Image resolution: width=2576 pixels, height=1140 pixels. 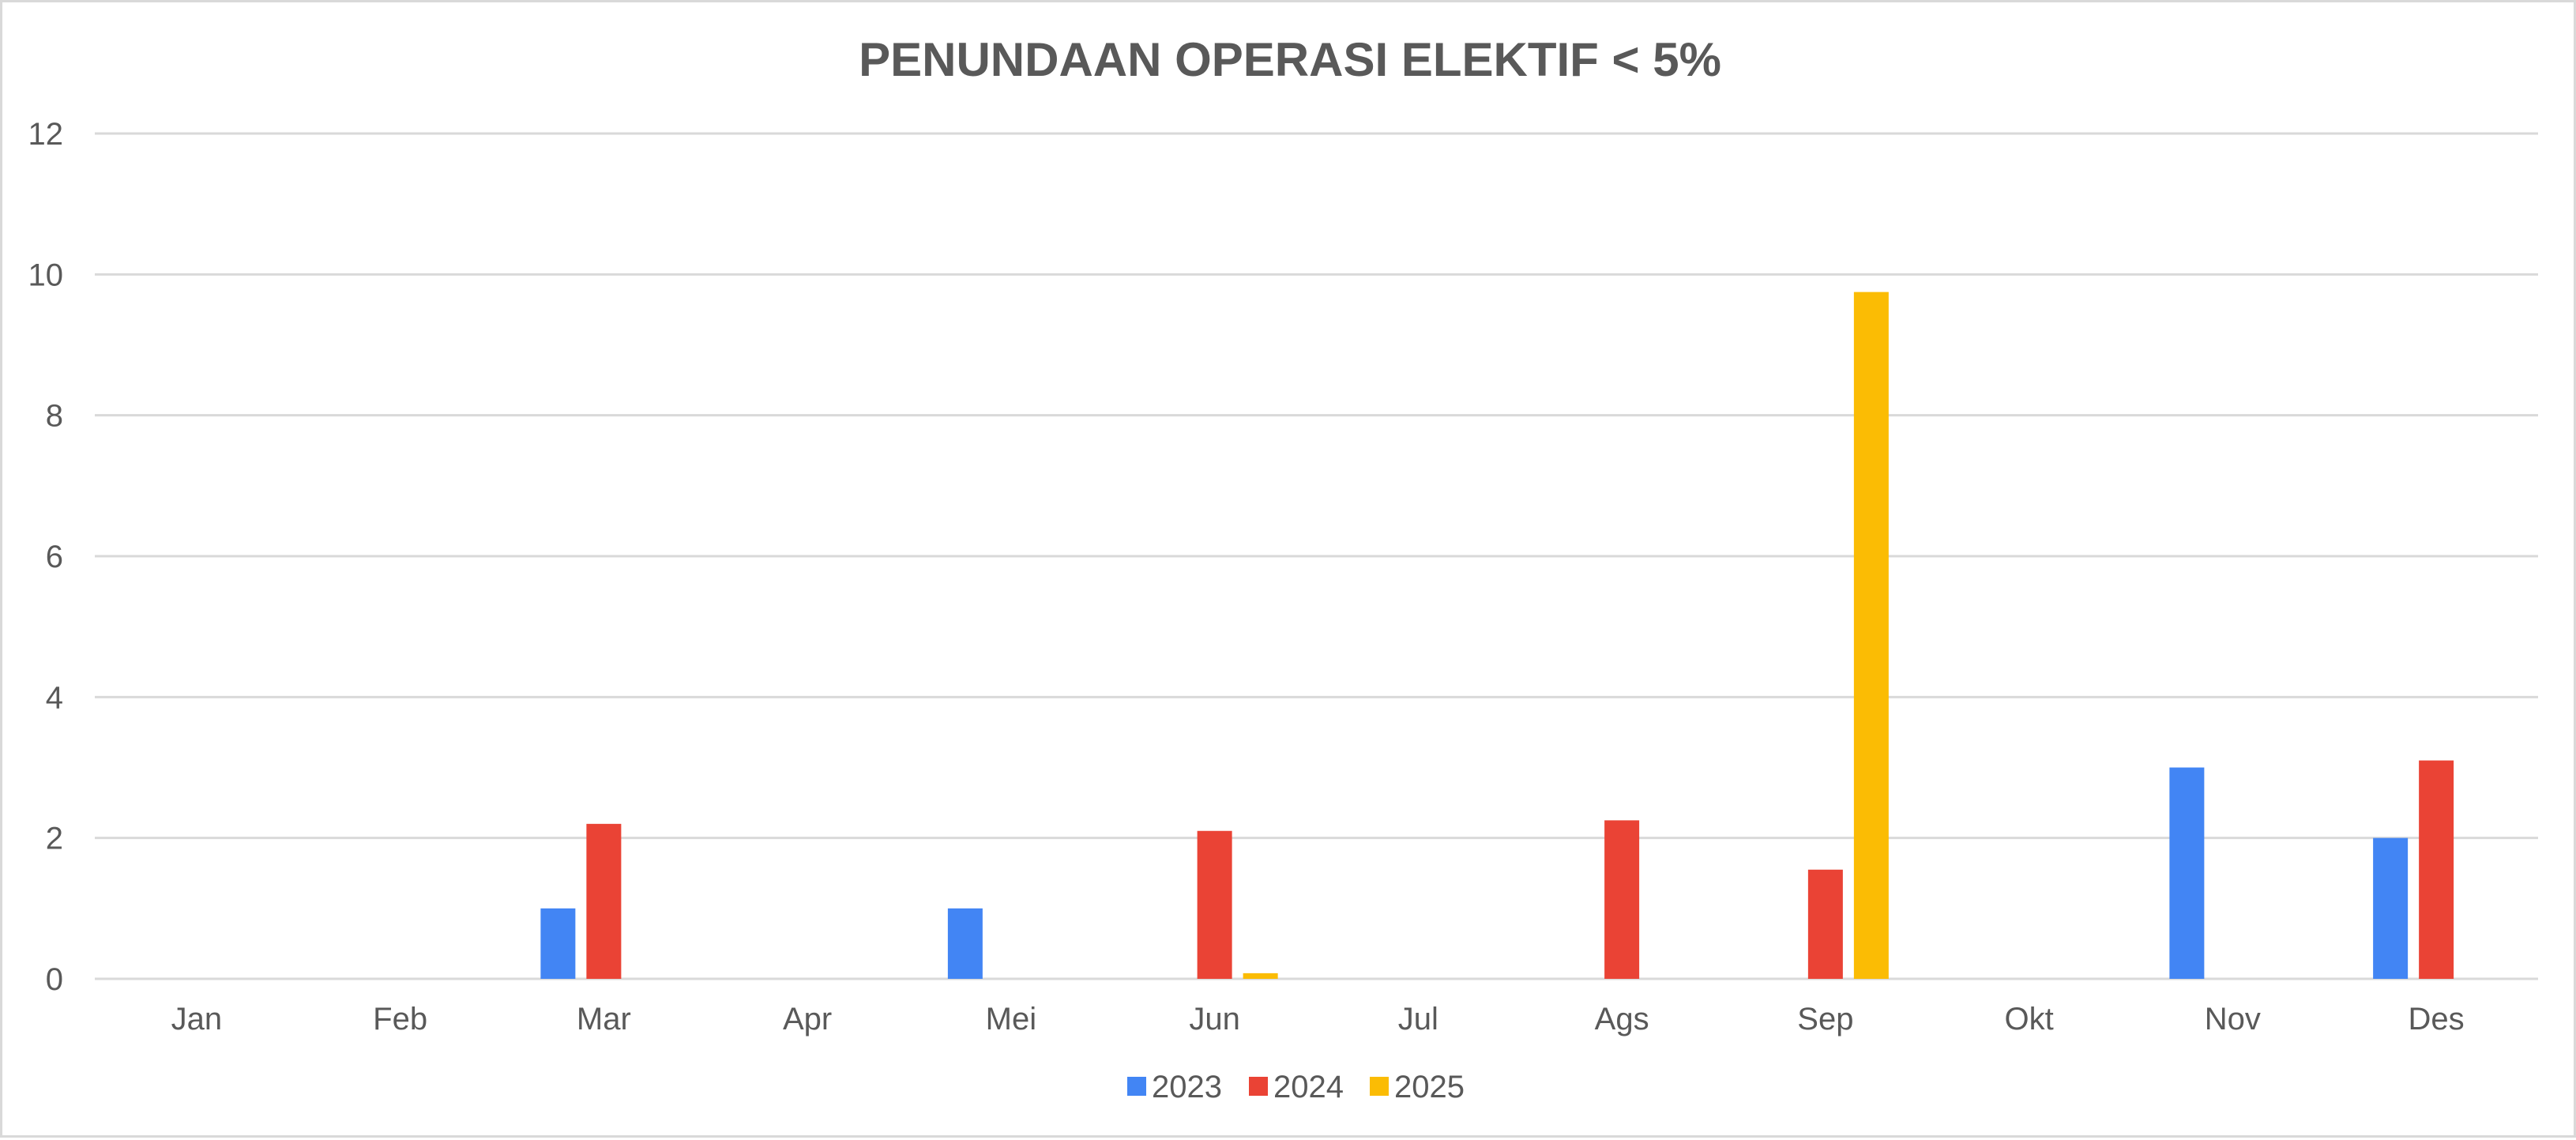 I want to click on x-tick-label-jul: Jul, so click(x=1418, y=1019).